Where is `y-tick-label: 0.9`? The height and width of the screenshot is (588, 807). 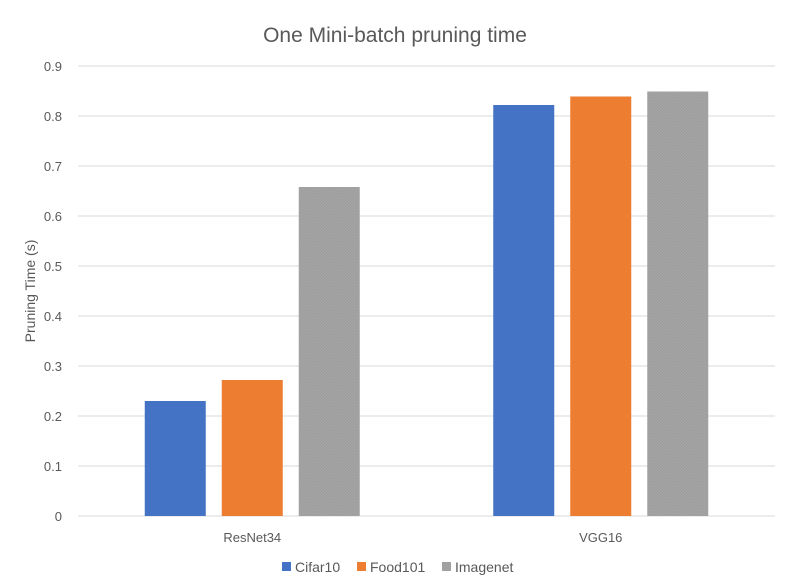
y-tick-label: 0.9 is located at coordinates (53, 66).